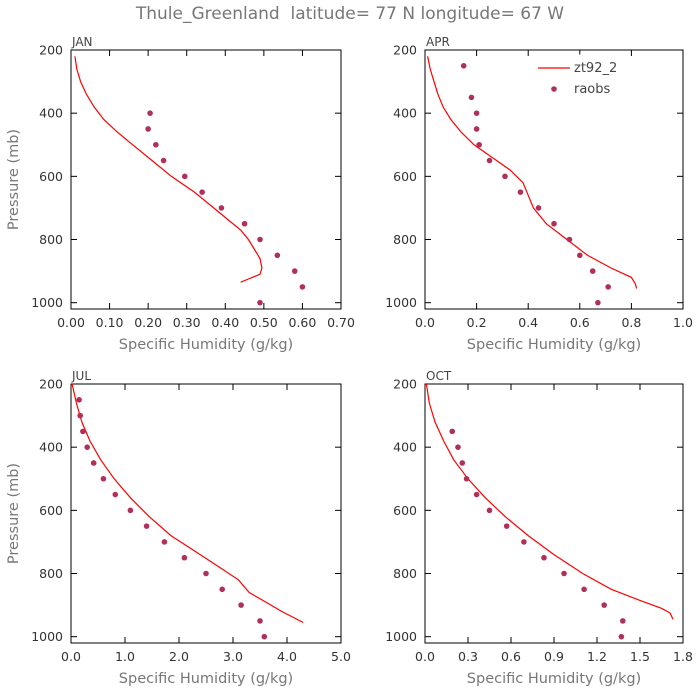 This screenshot has height=700, width=700. What do you see at coordinates (179, 656) in the screenshot?
I see `x-tick-label: 2.0` at bounding box center [179, 656].